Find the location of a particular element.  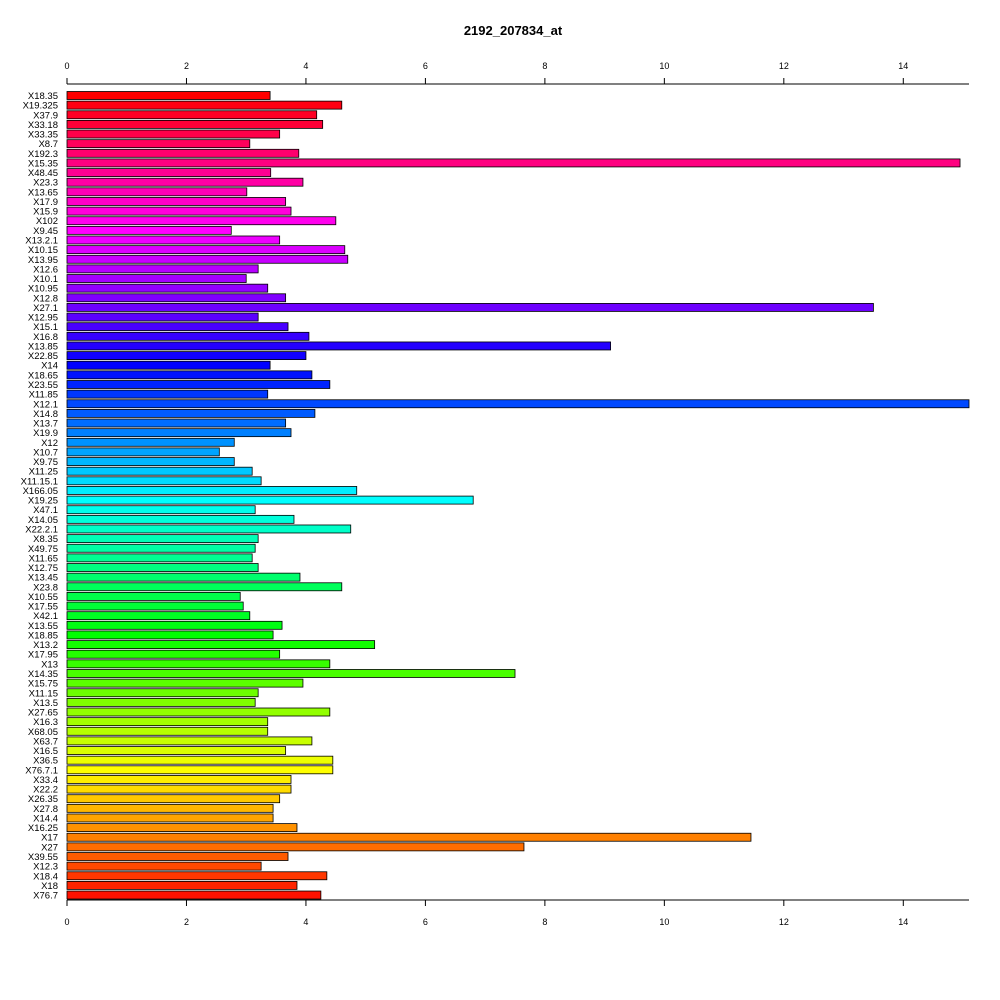

bar-X166.05 is located at coordinates (212, 490).